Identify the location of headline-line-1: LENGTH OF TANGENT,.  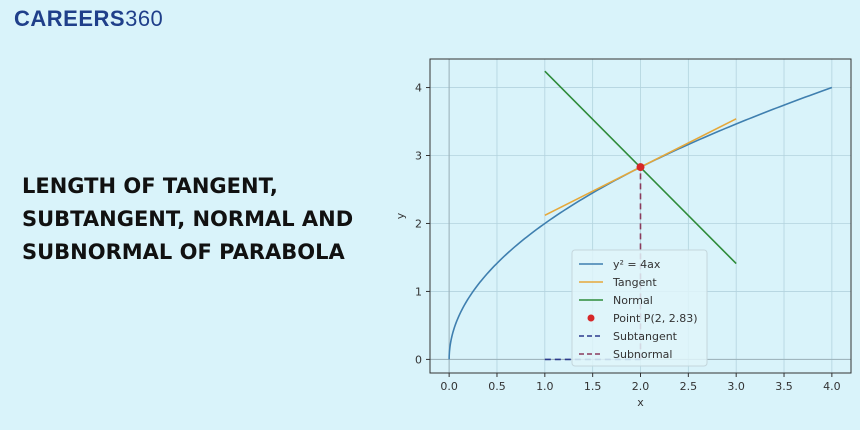
(150, 186).